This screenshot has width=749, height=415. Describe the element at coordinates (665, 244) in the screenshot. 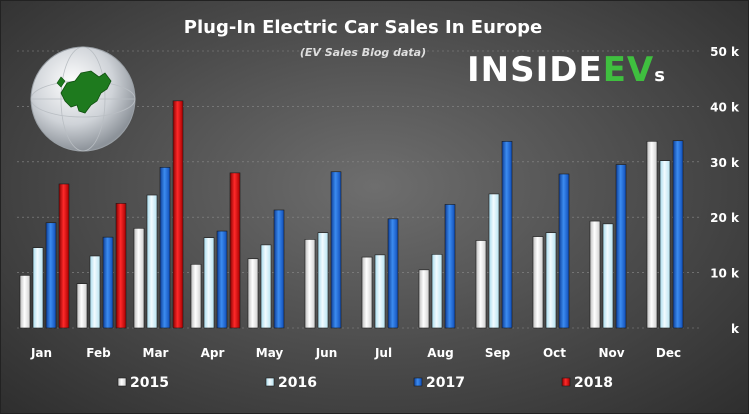

I see `bar-2016-dec` at that location.